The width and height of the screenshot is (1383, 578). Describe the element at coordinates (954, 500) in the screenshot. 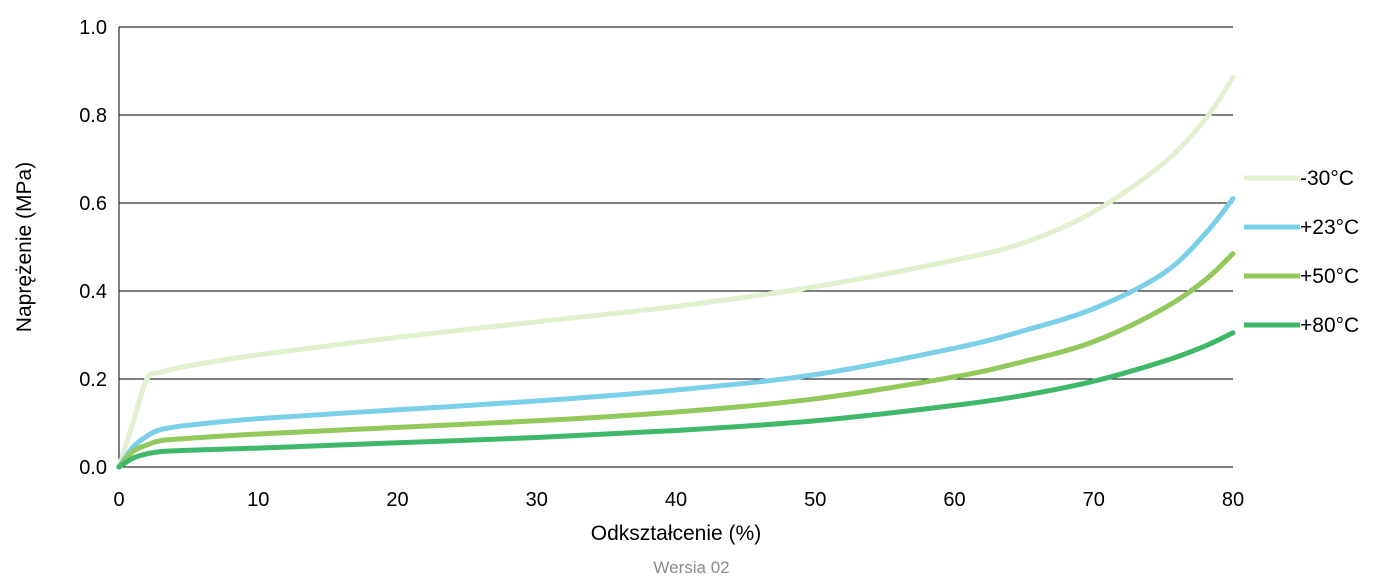

I see `x-tick-label: 60` at that location.